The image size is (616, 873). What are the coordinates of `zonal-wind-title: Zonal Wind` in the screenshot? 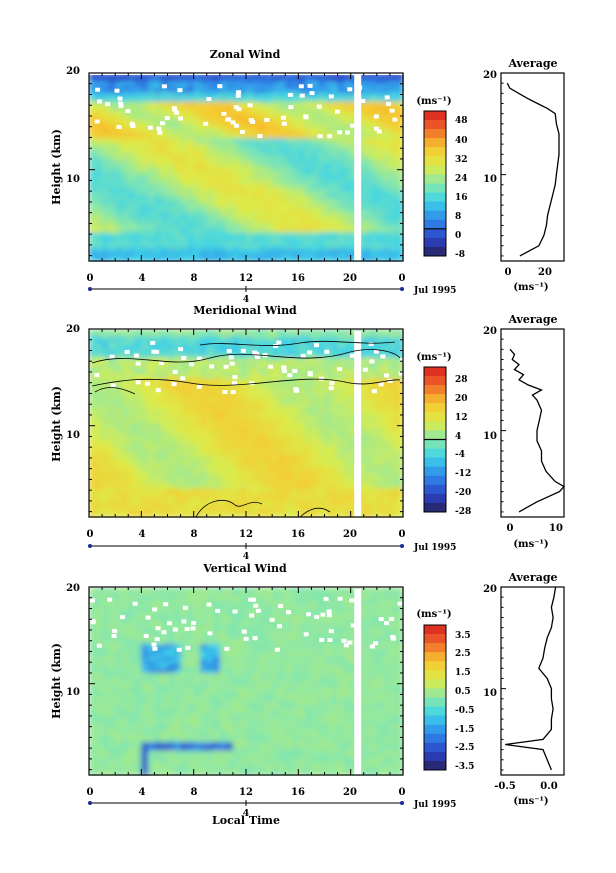 It's located at (245, 54).